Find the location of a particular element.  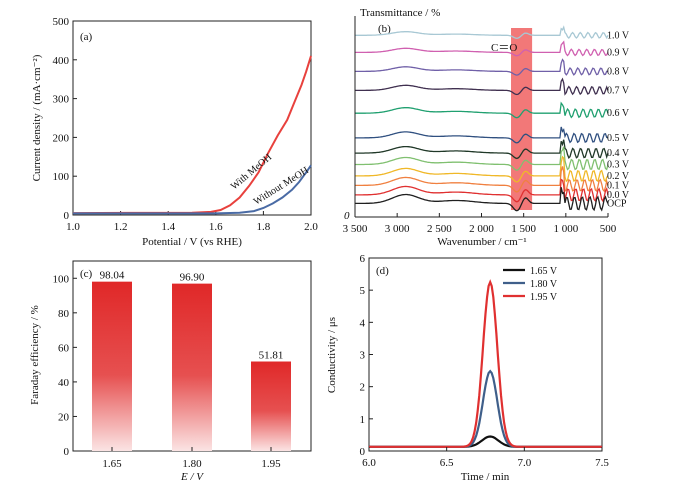

panel-b-xtick-label: 2 500 is located at coordinates (439, 229).